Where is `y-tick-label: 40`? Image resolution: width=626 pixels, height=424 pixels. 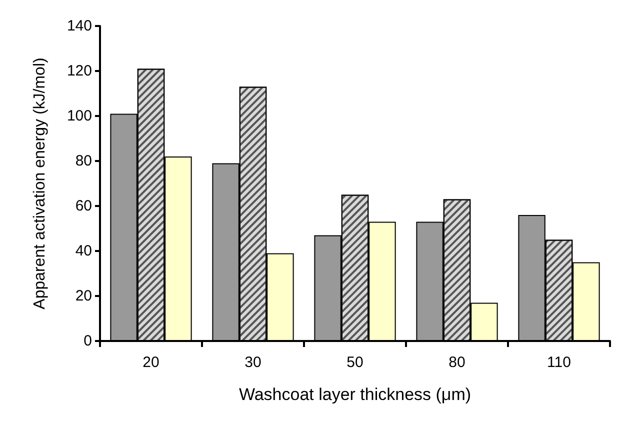 y-tick-label: 40 is located at coordinates (83, 251).